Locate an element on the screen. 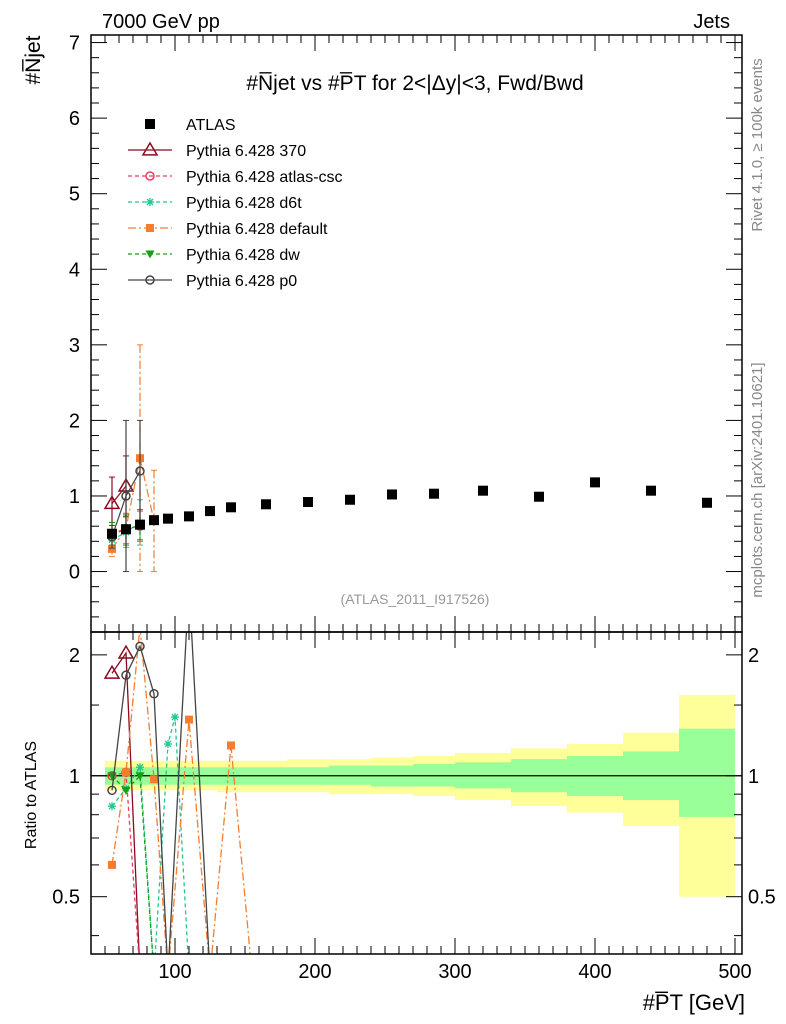  legend-entry-4: Pythia 6.428 default is located at coordinates (228, 229).